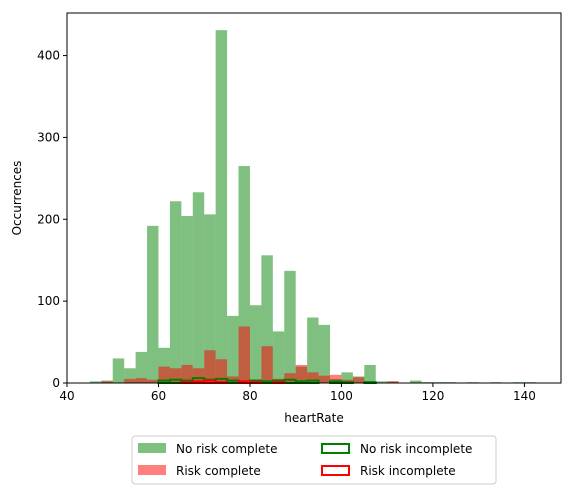 The image size is (575, 494). What do you see at coordinates (335, 470) in the screenshot?
I see `legend-swatch-risk-incomplete` at bounding box center [335, 470].